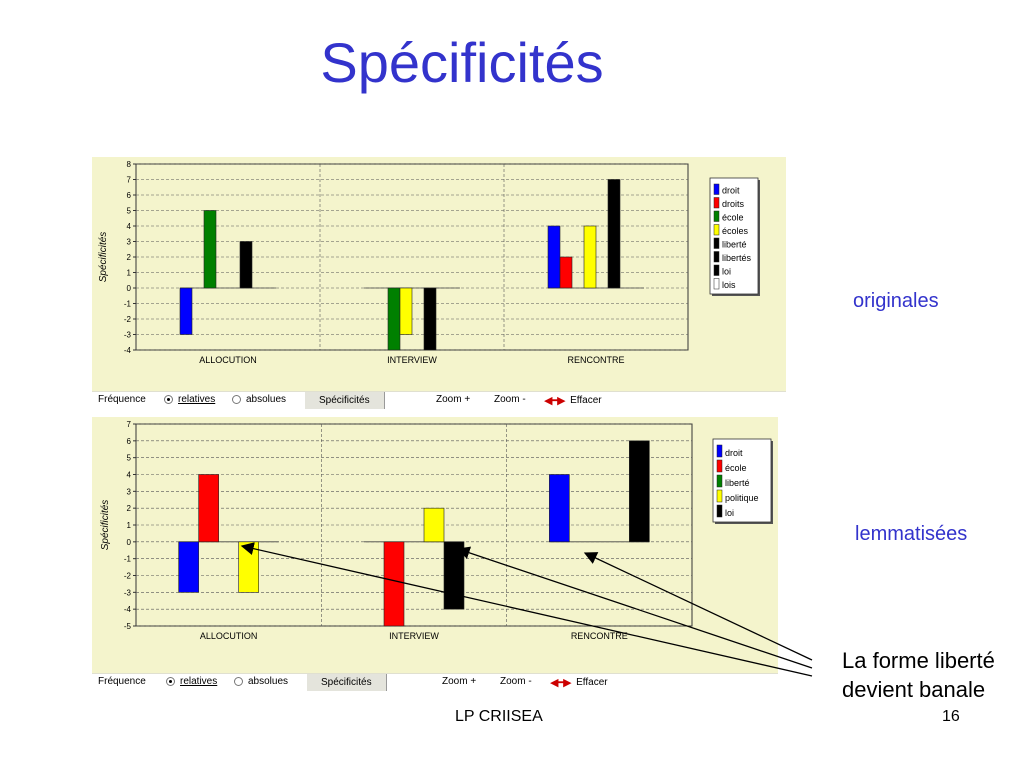 The image size is (1024, 768). I want to click on legend-label: lois, so click(729, 285).